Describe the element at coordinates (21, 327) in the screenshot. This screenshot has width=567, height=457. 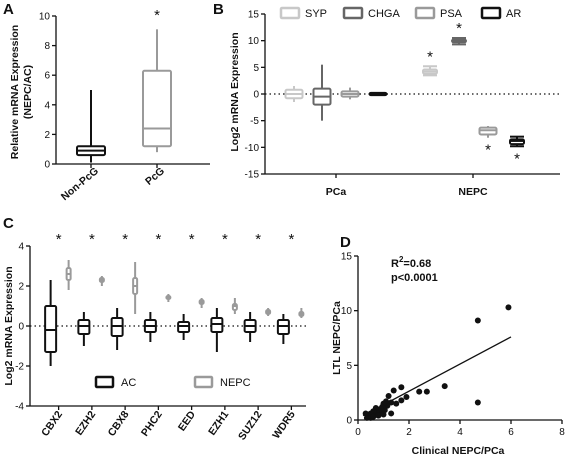
I see `panel-c-ytick-label: 0` at that location.